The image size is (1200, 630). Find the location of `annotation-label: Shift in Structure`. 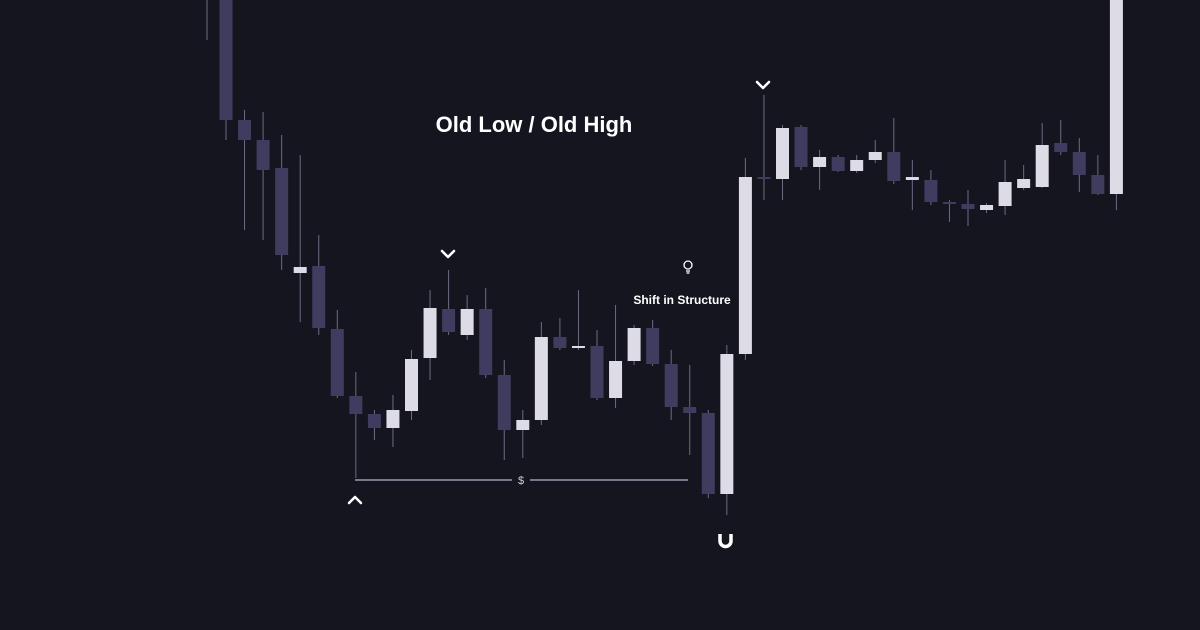

annotation-label: Shift in Structure is located at coordinates (682, 300).